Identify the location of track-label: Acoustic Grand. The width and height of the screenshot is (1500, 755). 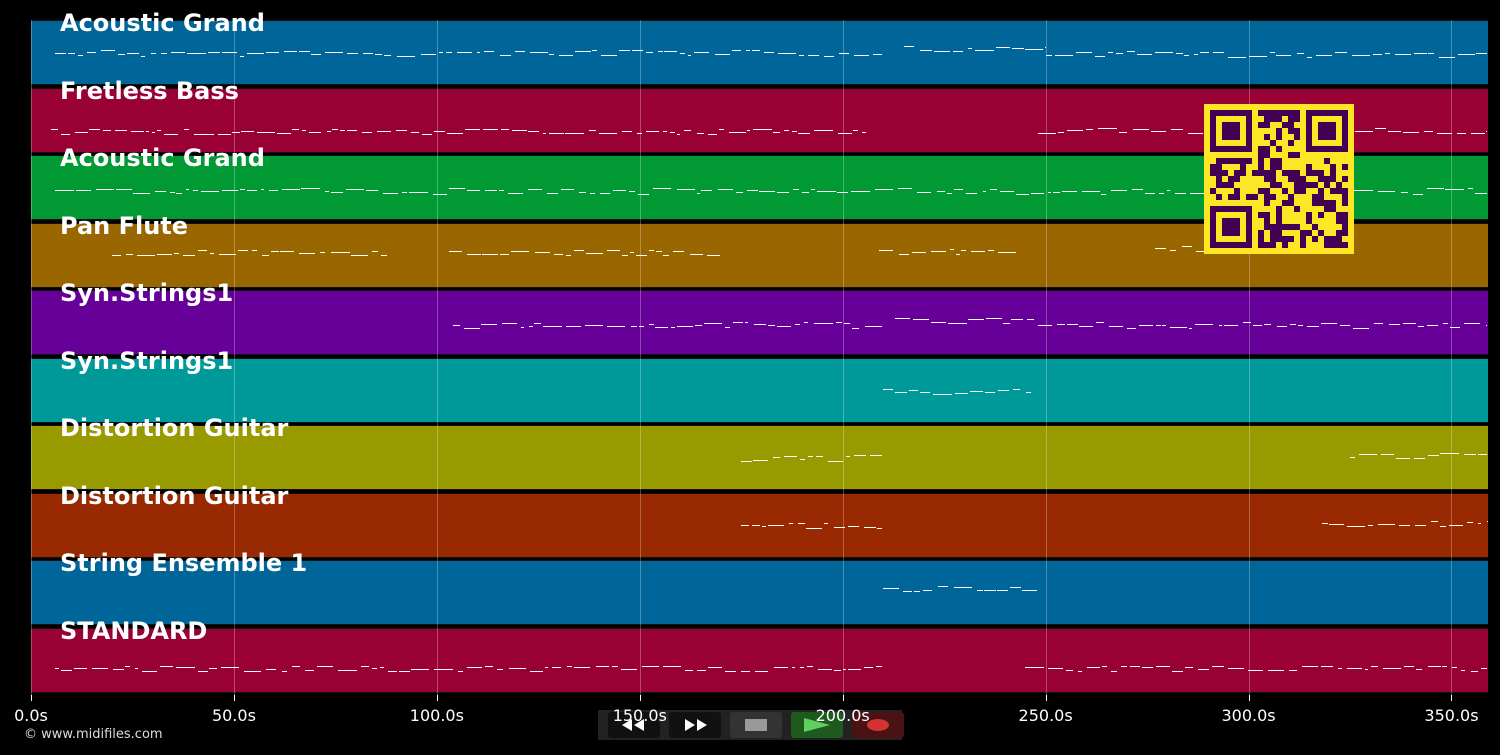
(162, 158).